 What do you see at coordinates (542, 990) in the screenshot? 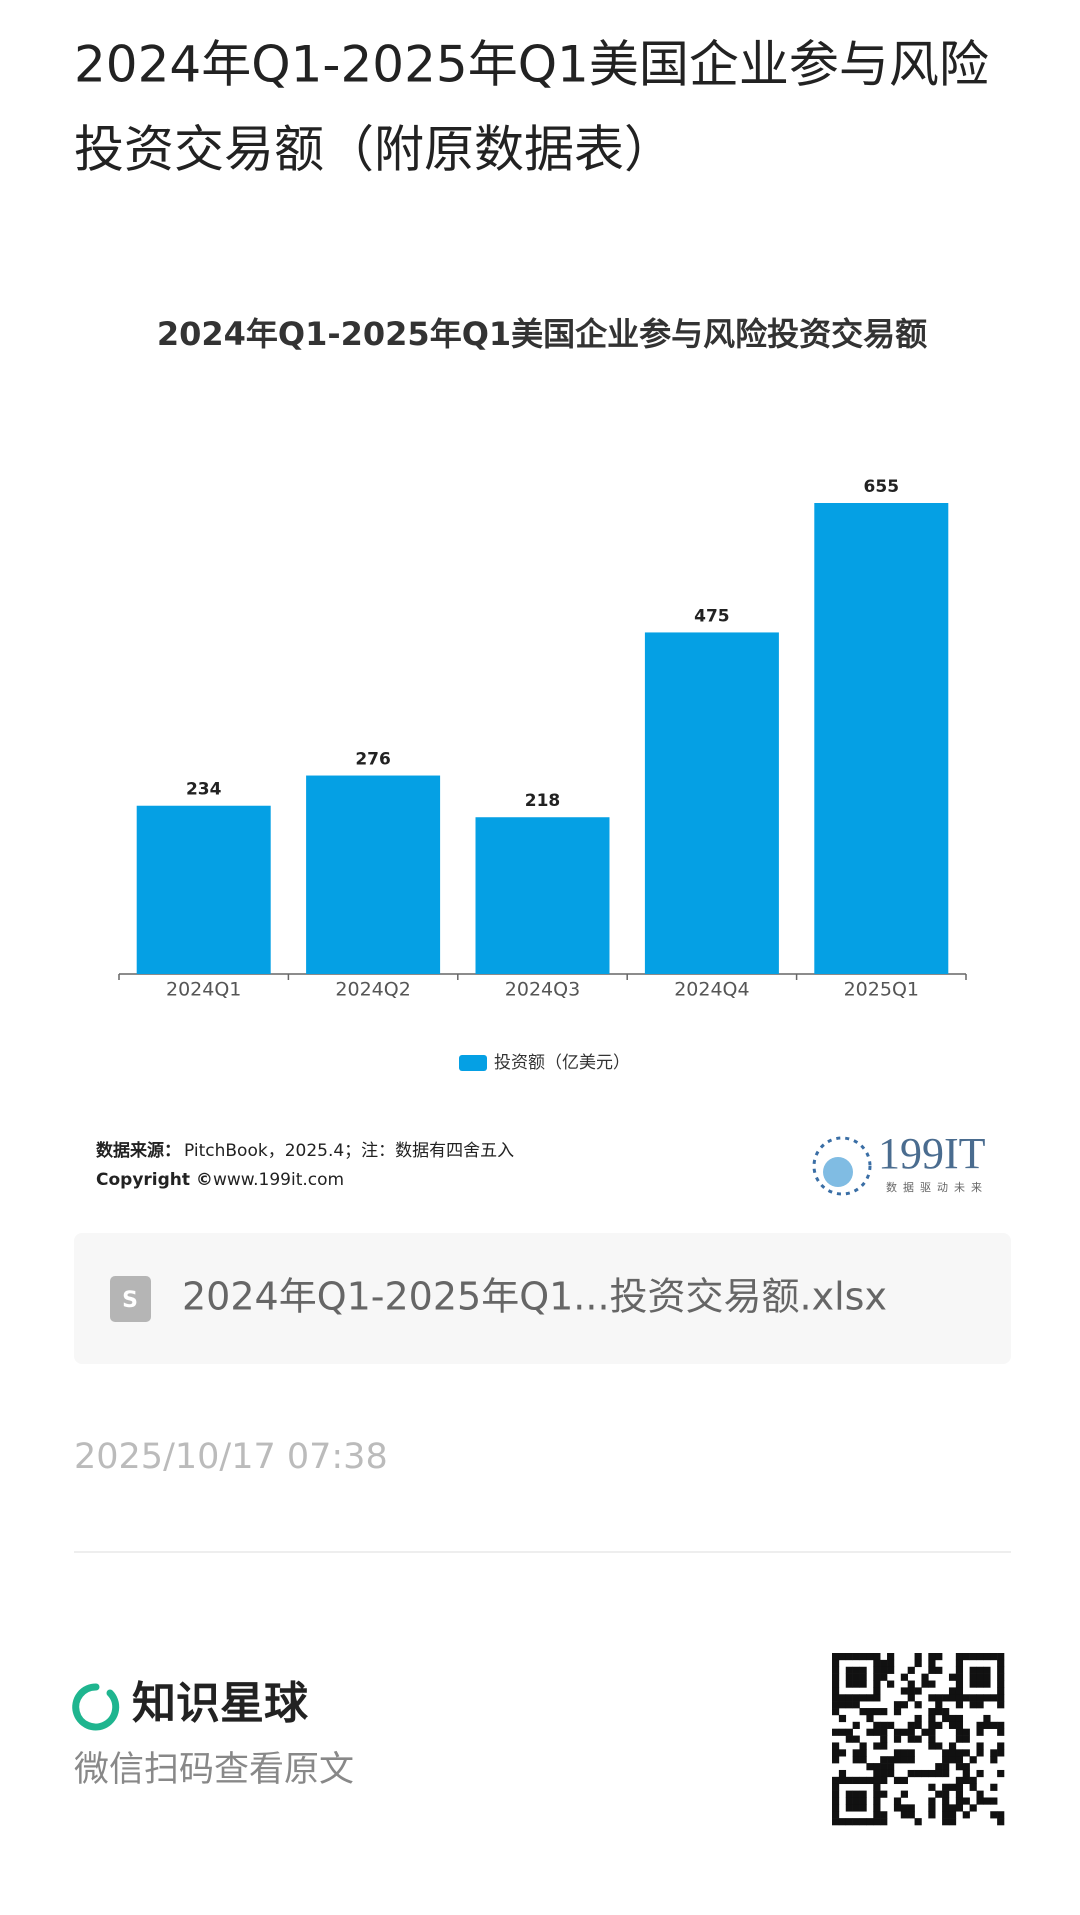
I see `x-tick-label: 2024Q3` at bounding box center [542, 990].